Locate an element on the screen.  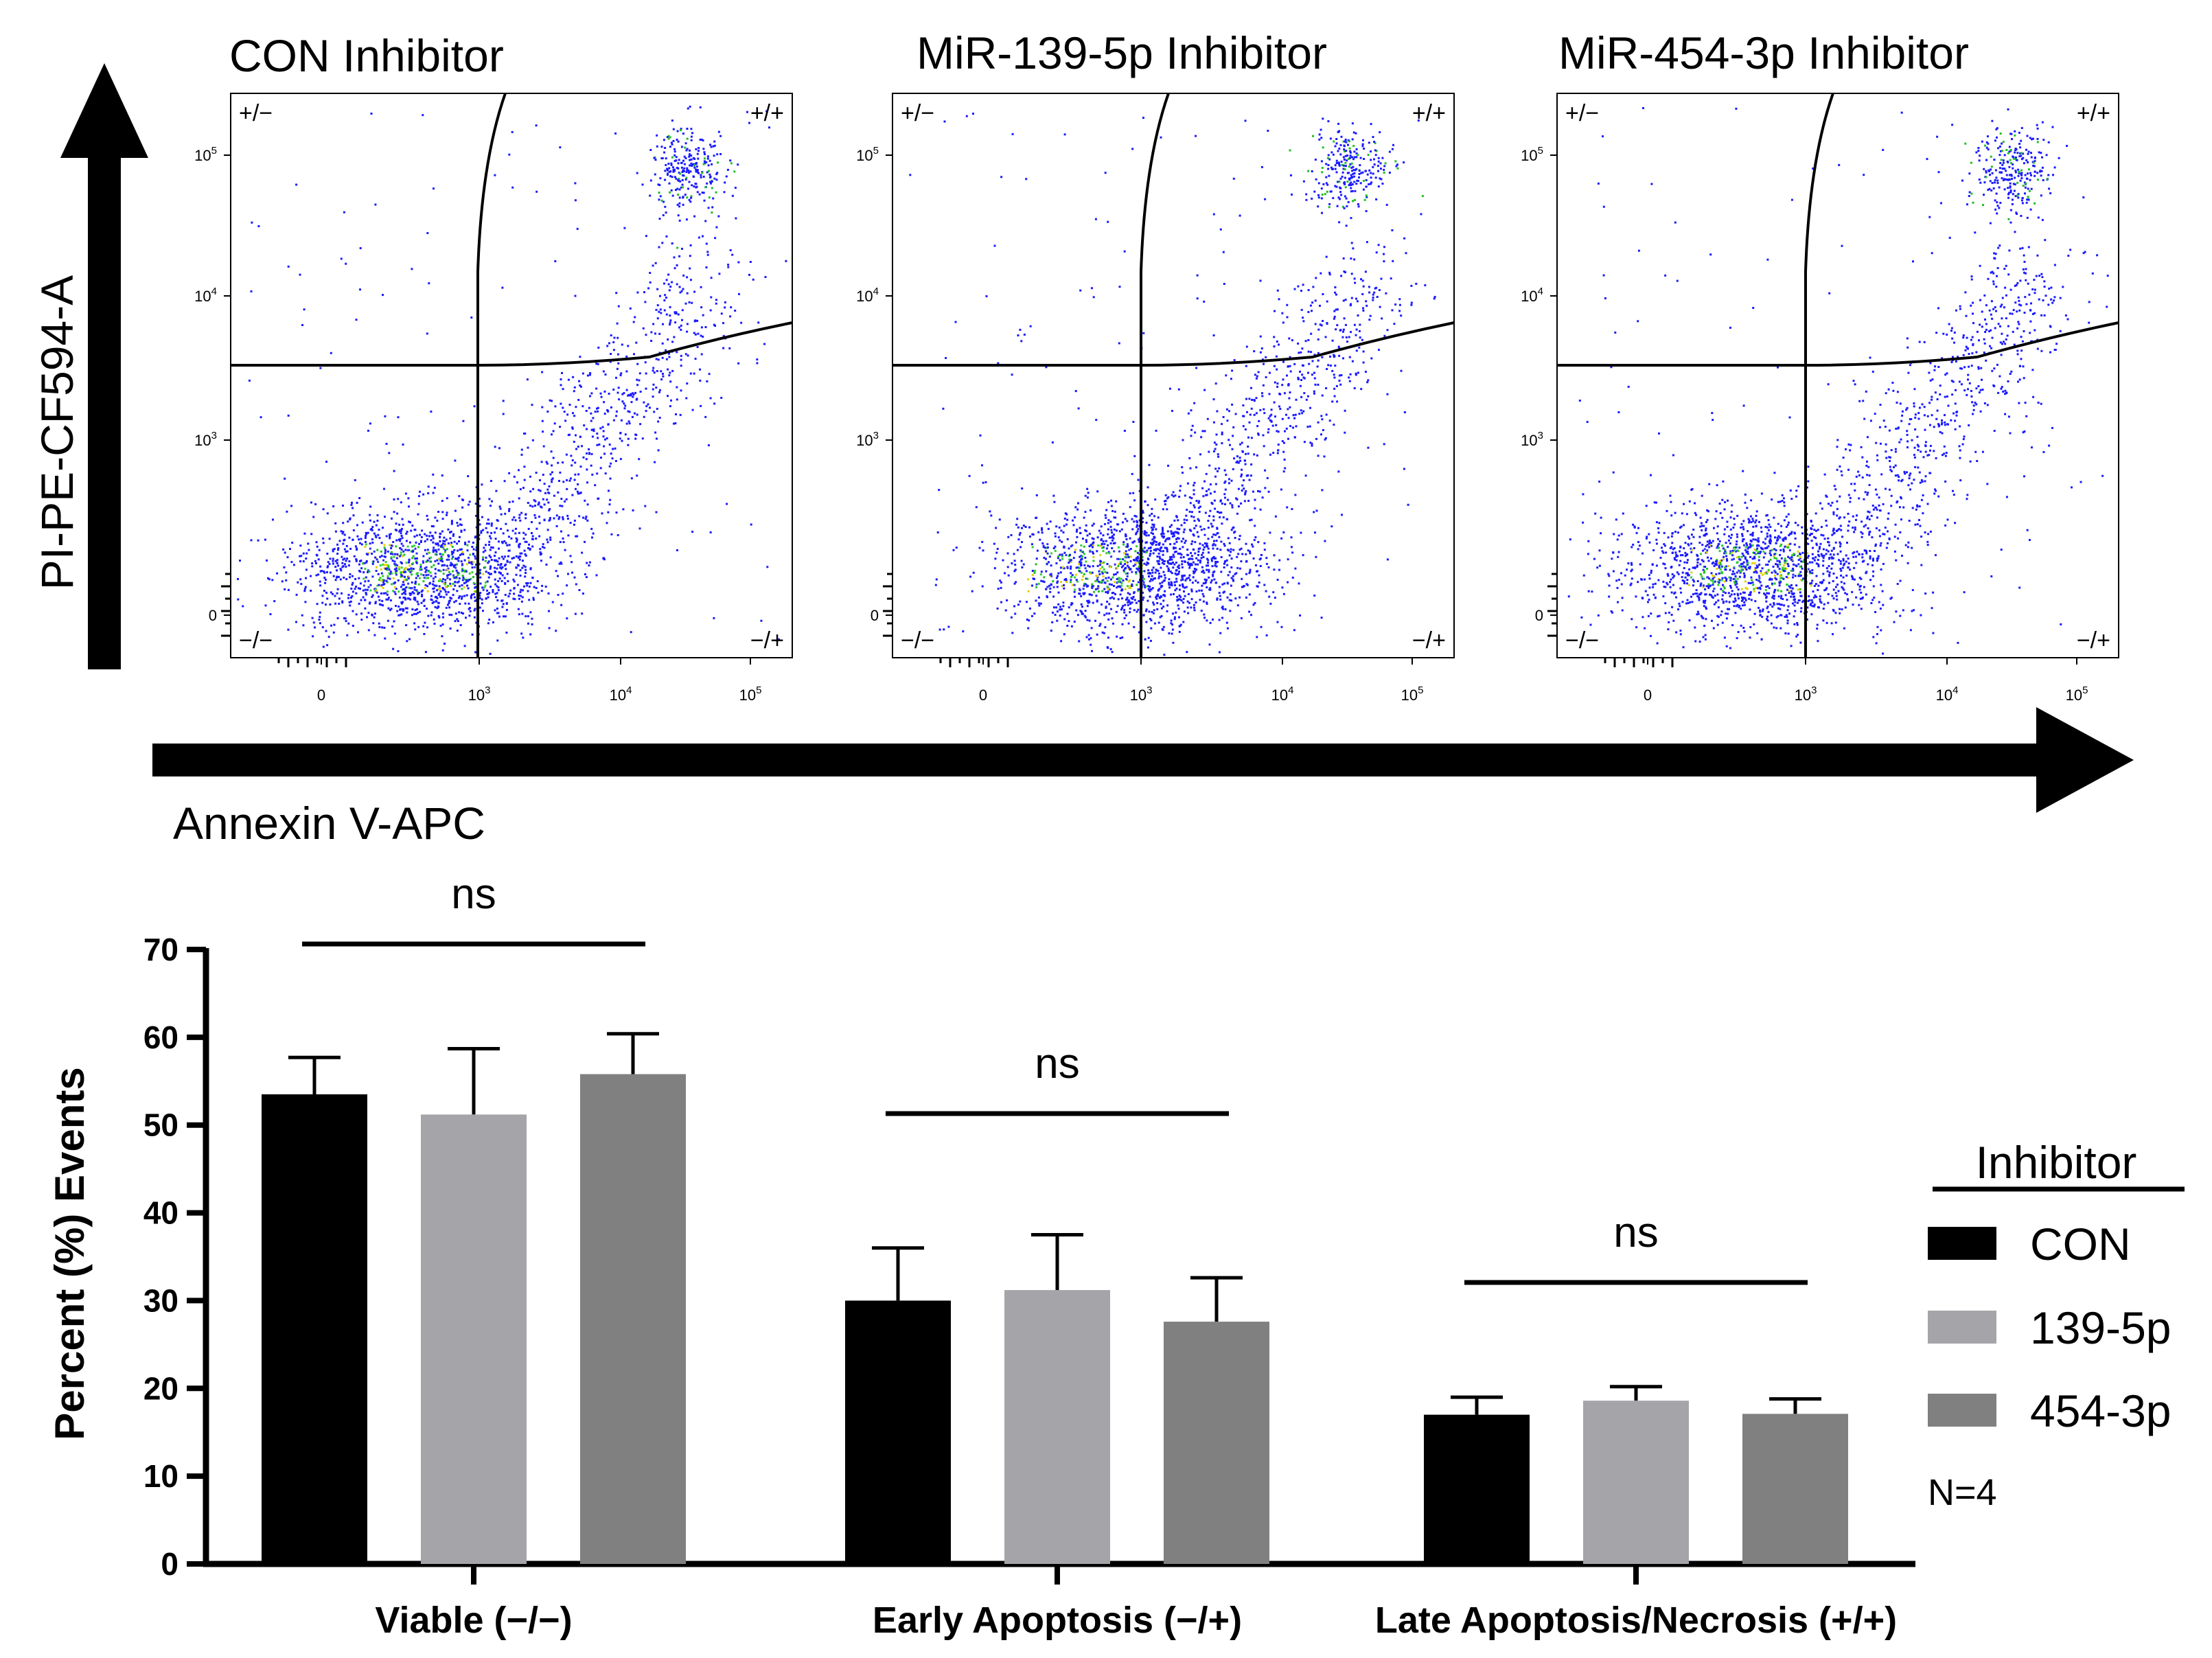
legend-label-con: CON is located at coordinates (2080, 1244).